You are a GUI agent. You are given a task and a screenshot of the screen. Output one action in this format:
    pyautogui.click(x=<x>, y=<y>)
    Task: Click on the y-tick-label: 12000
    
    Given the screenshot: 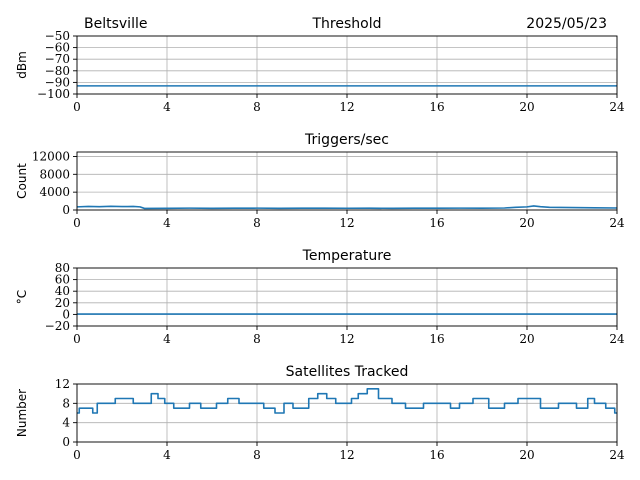 What is the action you would take?
    pyautogui.click(x=51, y=156)
    